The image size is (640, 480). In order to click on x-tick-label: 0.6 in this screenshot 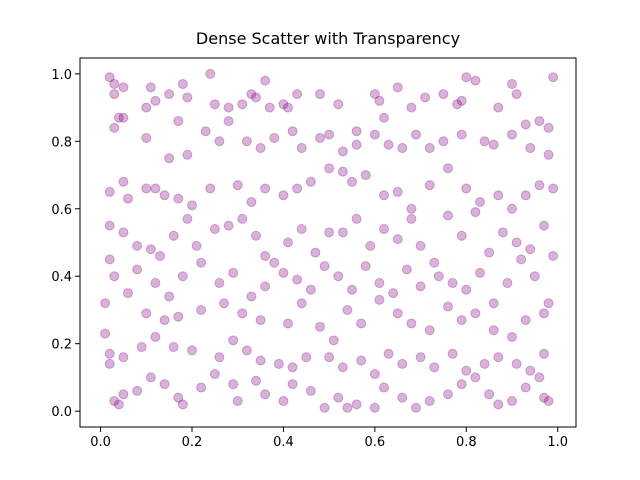, I will do `click(375, 442)`.